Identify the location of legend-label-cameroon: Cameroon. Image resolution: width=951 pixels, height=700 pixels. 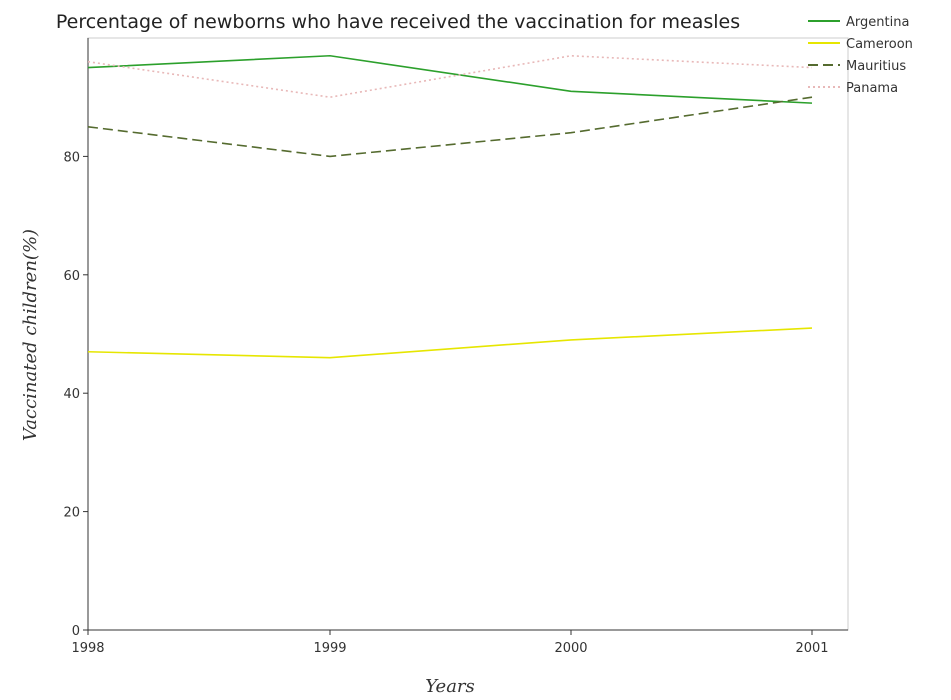
(879, 44).